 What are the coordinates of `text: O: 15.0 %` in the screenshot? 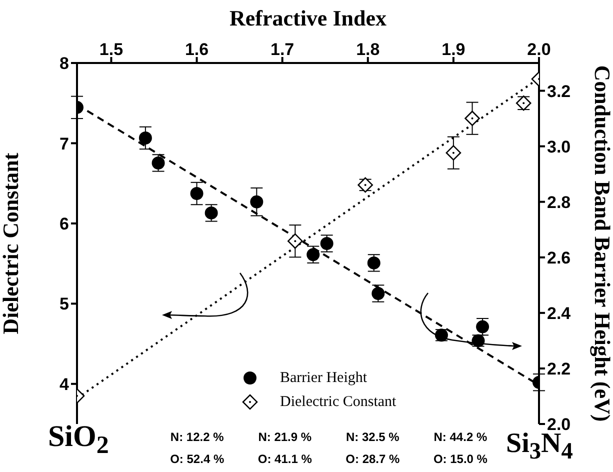 It's located at (460, 459).